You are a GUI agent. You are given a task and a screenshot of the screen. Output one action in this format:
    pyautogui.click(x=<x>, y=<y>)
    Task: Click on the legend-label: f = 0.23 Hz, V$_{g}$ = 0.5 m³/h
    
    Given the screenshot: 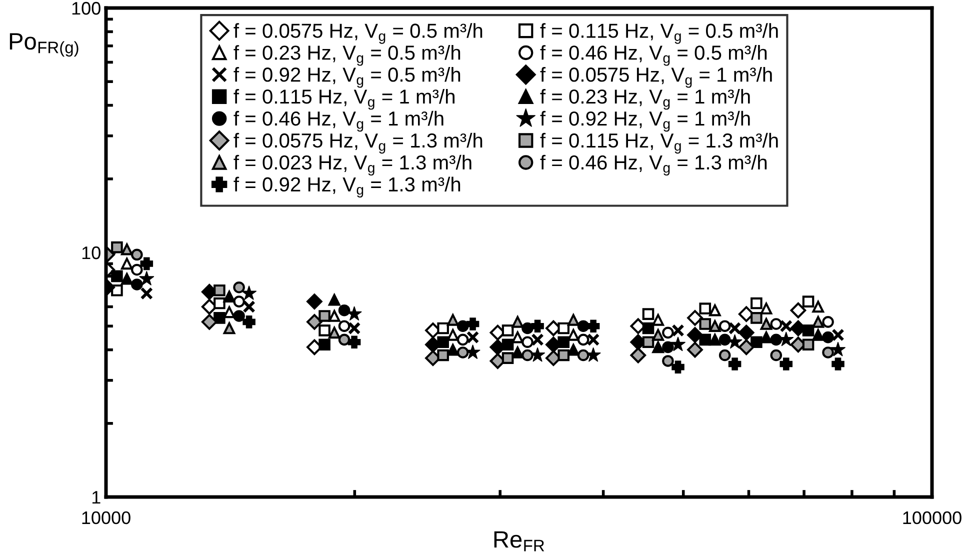 What is the action you would take?
    pyautogui.click(x=347, y=55)
    